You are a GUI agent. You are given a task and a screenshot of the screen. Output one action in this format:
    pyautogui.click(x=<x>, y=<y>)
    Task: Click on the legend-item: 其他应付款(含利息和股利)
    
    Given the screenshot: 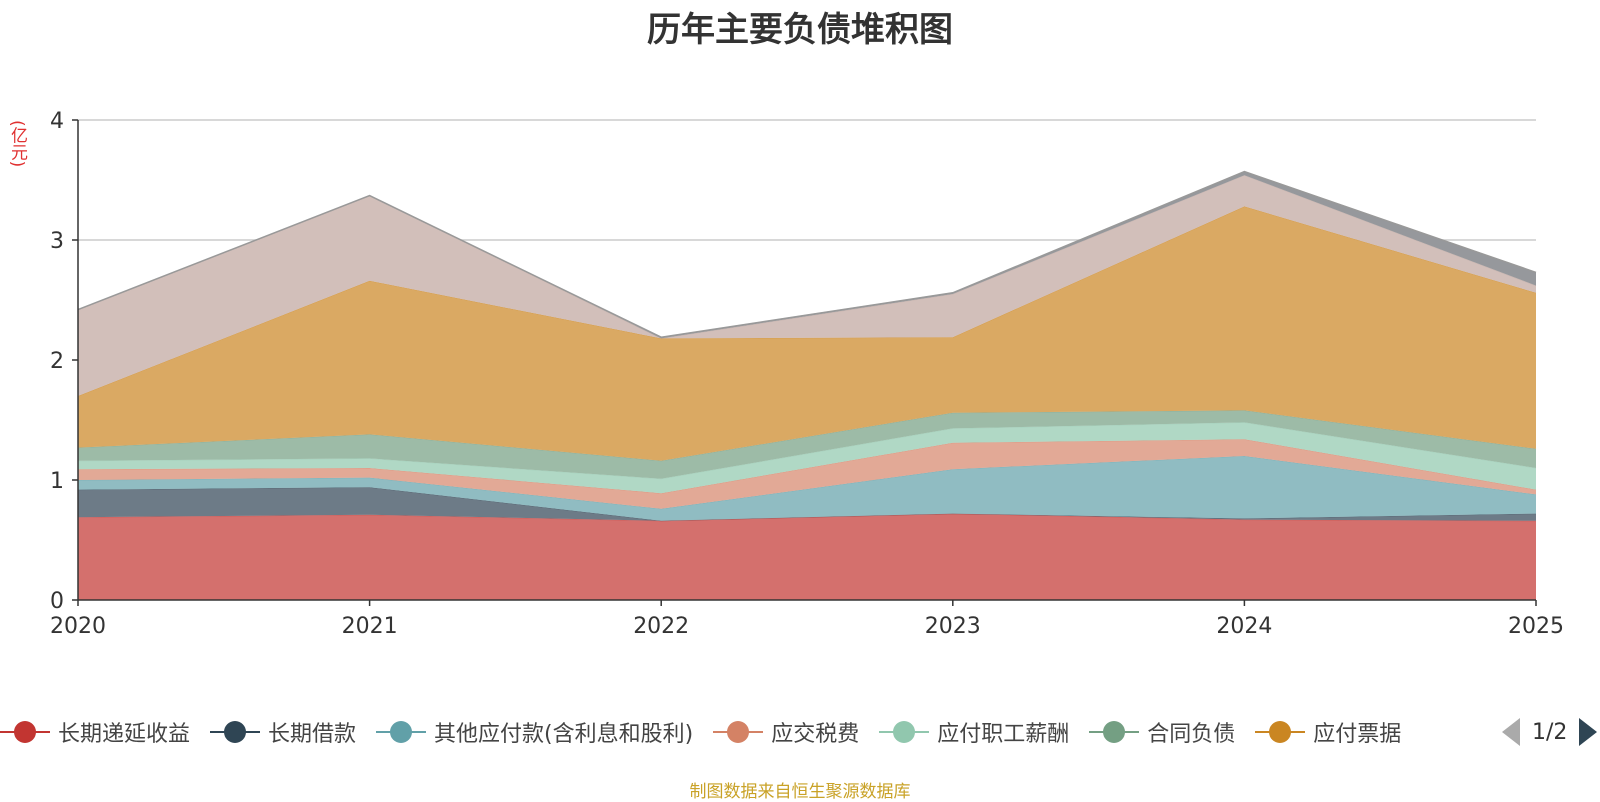 What is the action you would take?
    pyautogui.click(x=534, y=732)
    